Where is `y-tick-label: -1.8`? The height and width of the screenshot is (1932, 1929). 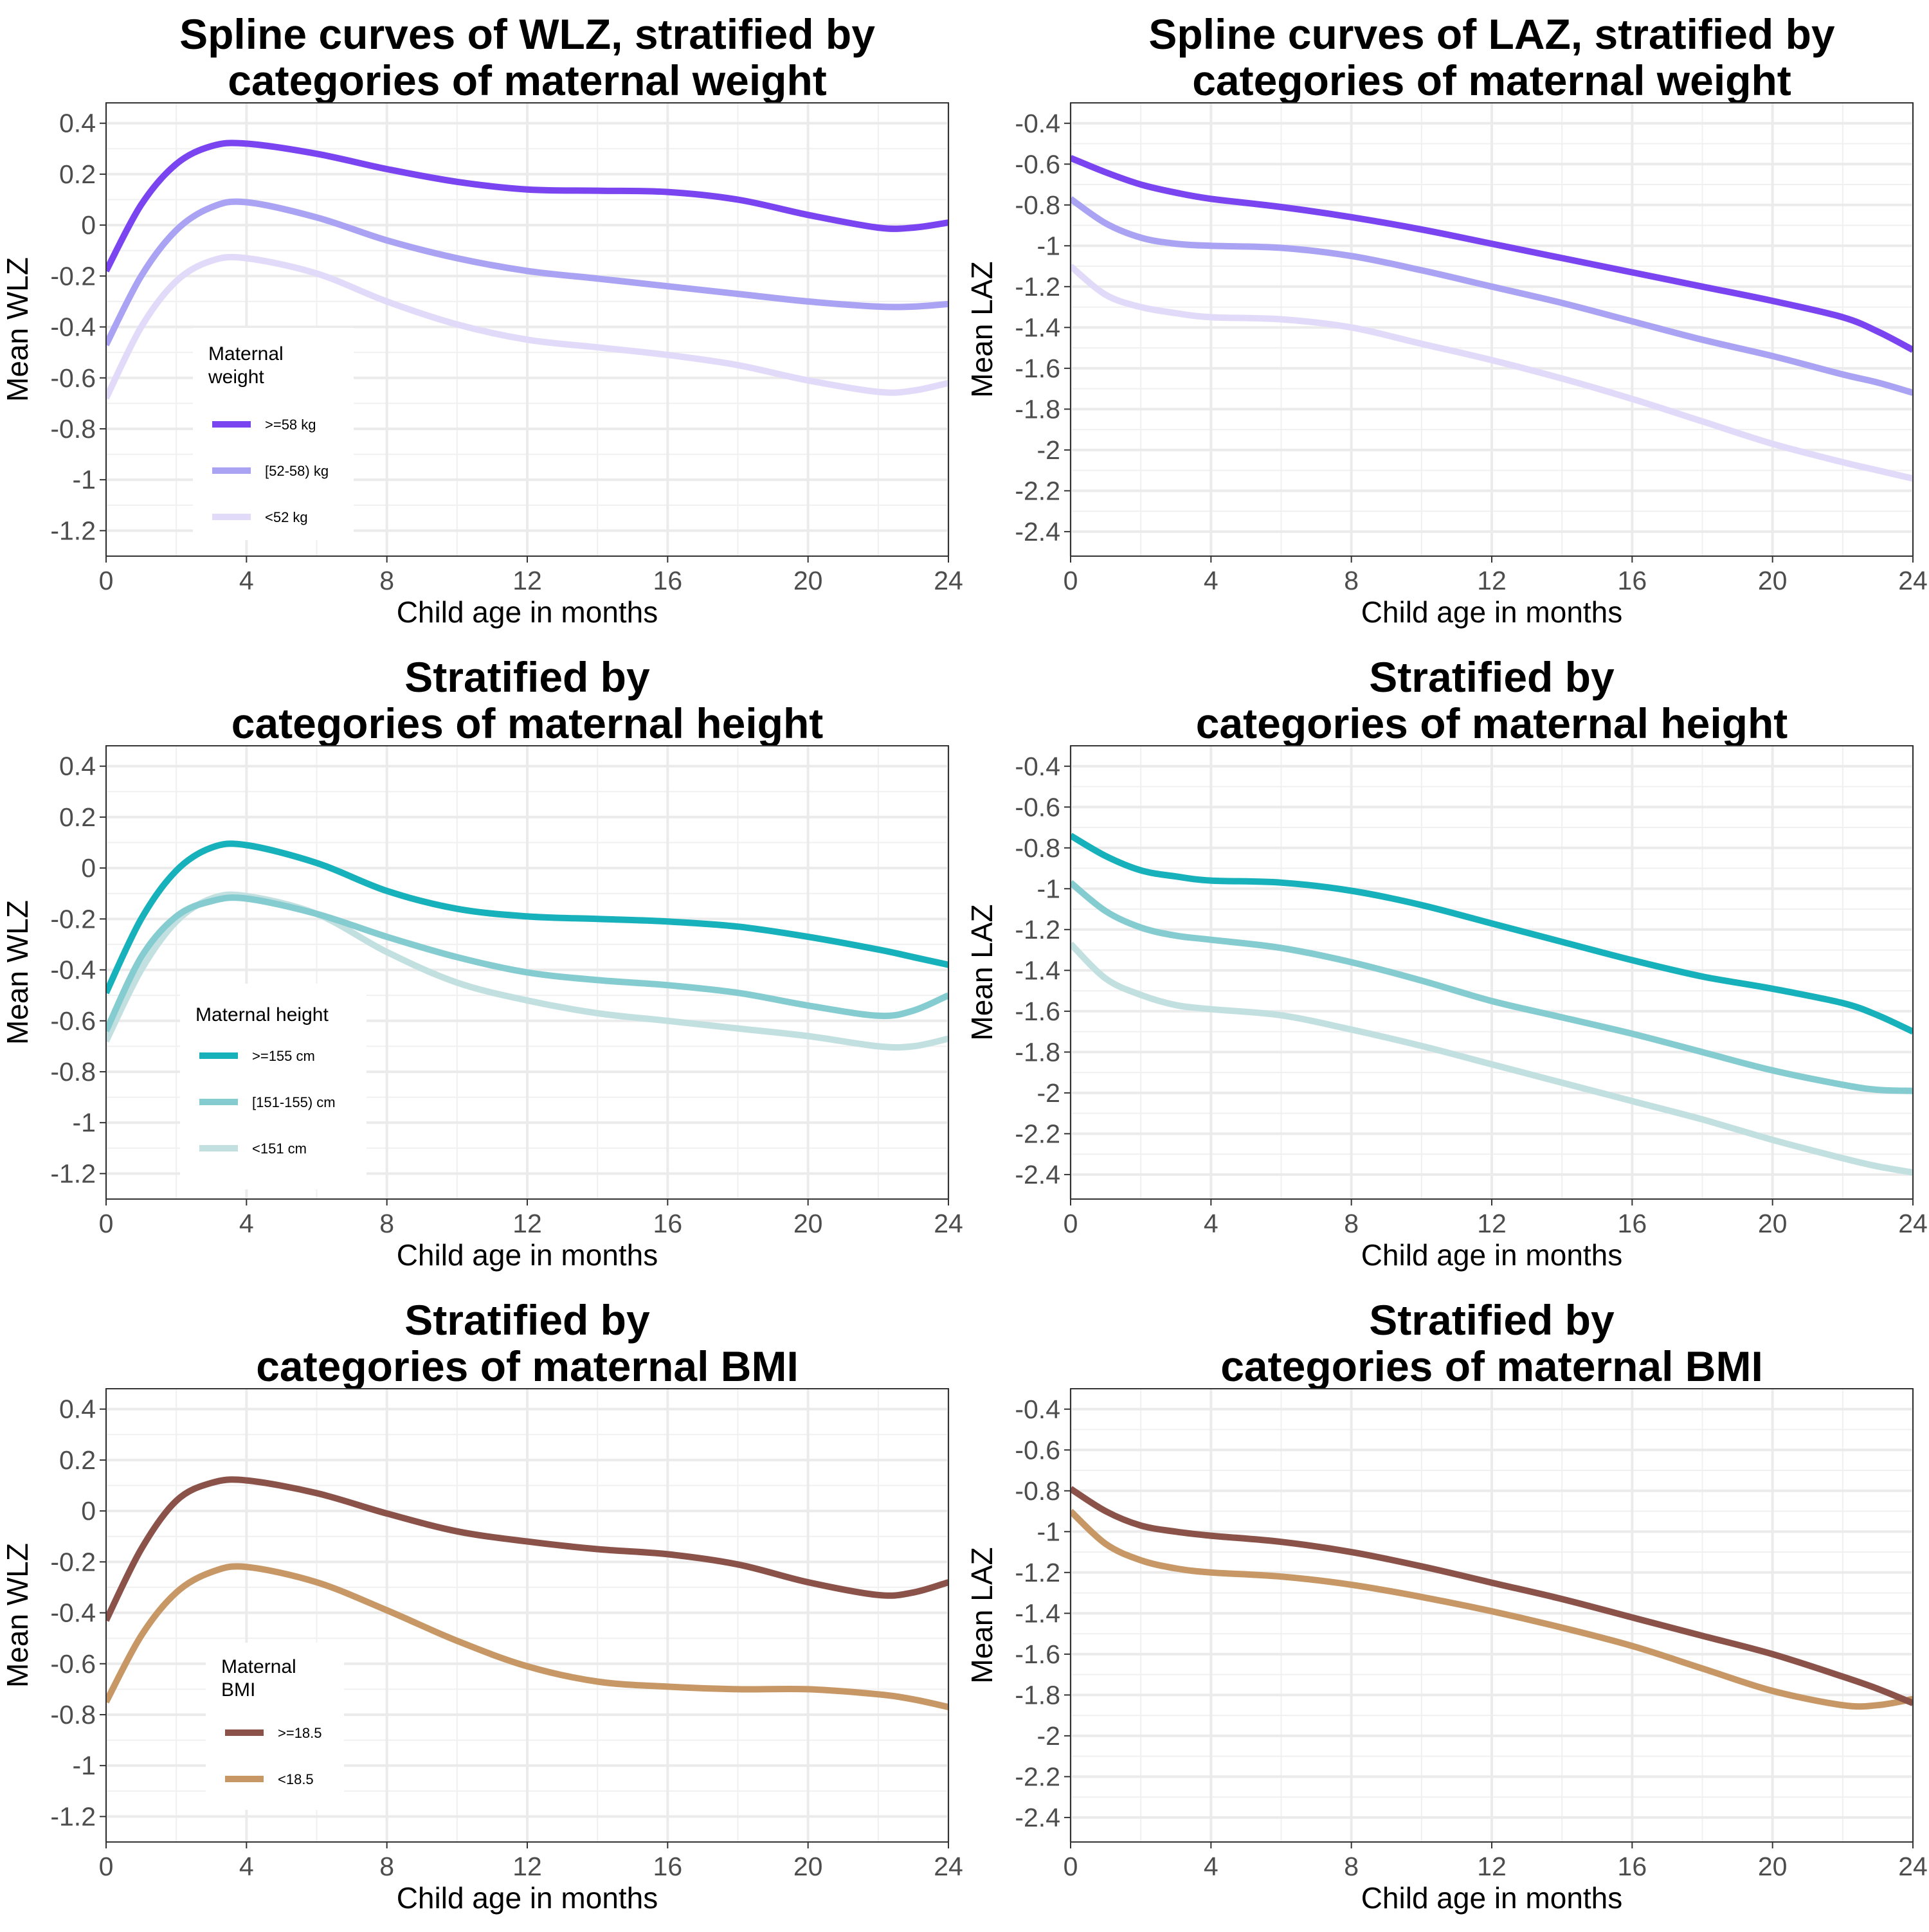 y-tick-label: -1.8 is located at coordinates (1037, 1695).